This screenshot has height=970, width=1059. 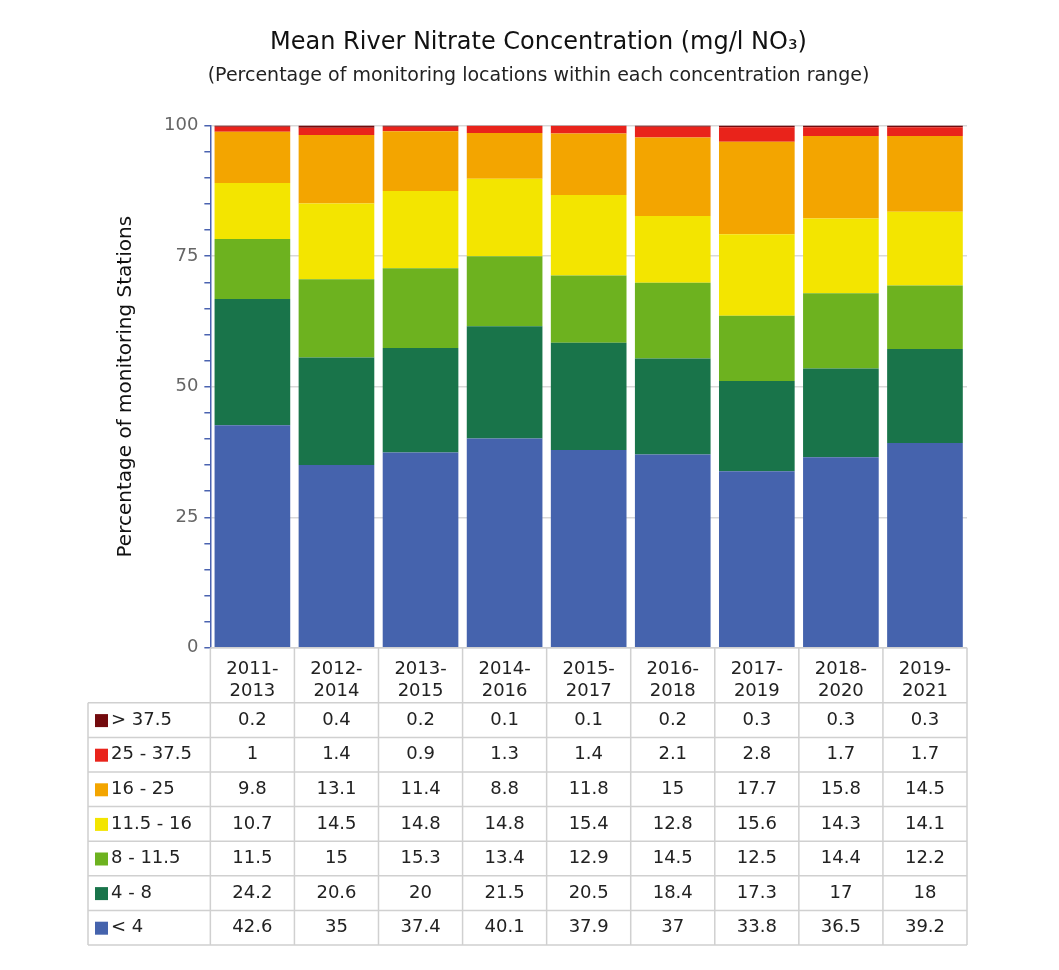 What do you see at coordinates (504, 787) in the screenshot?
I see `data-label: 8.8` at bounding box center [504, 787].